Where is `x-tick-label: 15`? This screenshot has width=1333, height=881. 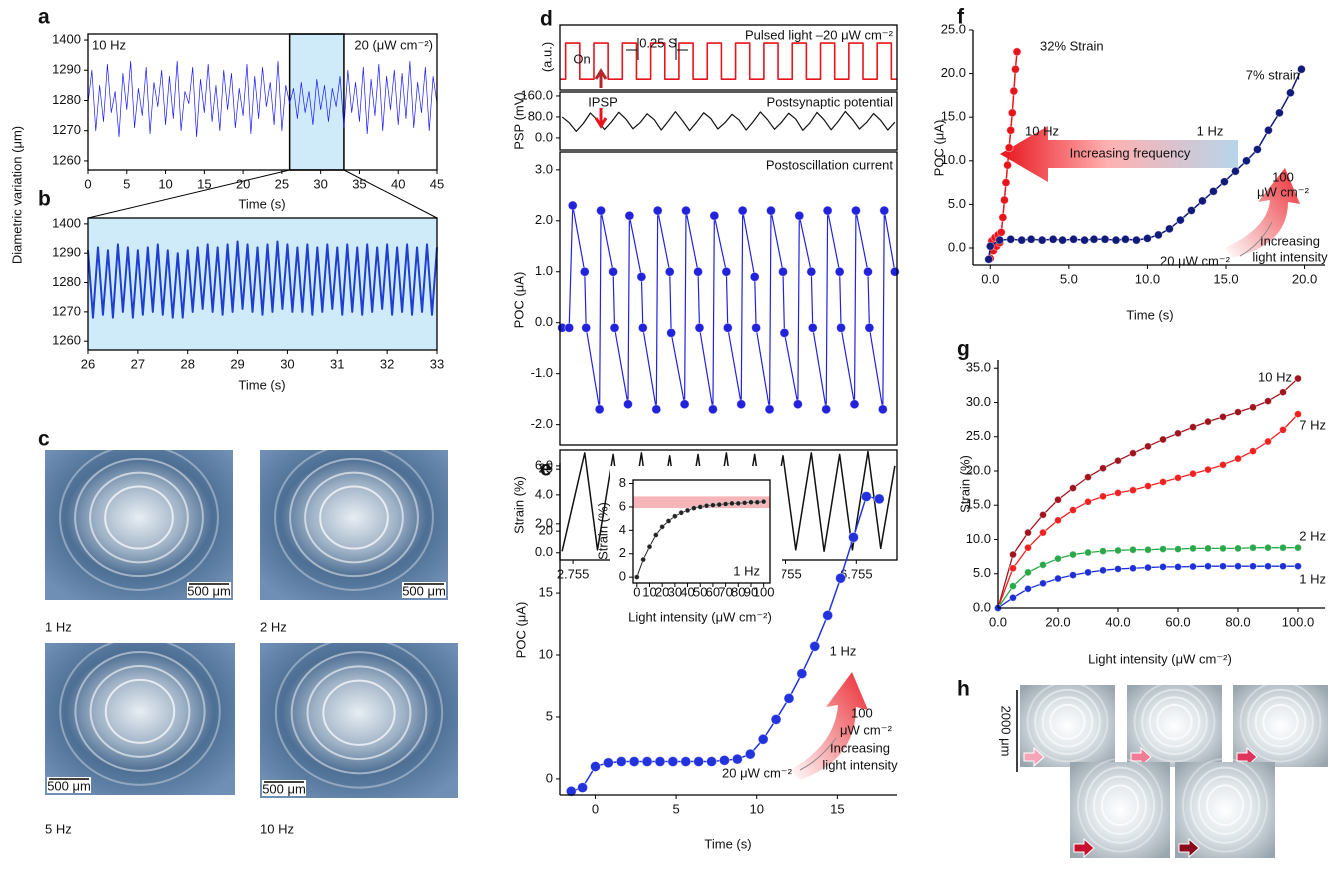 x-tick-label: 15 is located at coordinates (204, 183).